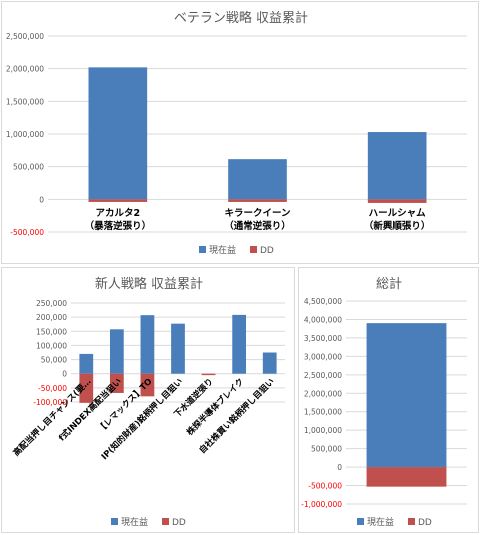  Describe the element at coordinates (323, 356) in the screenshot. I see `y-tick-label: 3,000,000` at that location.